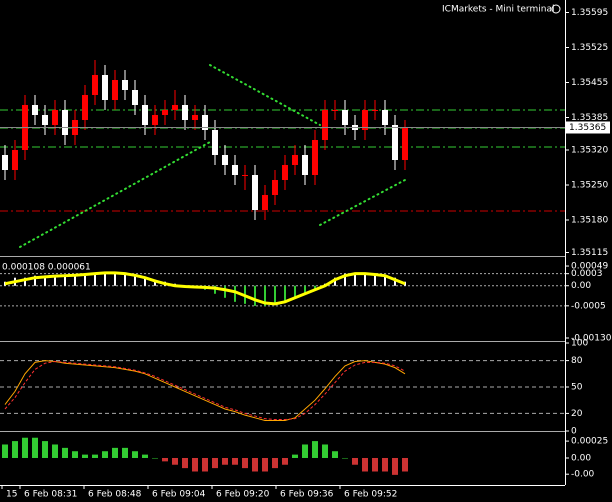  What do you see at coordinates (243, 495) in the screenshot?
I see `x-tick-label: 6 Feb 09:20` at bounding box center [243, 495].